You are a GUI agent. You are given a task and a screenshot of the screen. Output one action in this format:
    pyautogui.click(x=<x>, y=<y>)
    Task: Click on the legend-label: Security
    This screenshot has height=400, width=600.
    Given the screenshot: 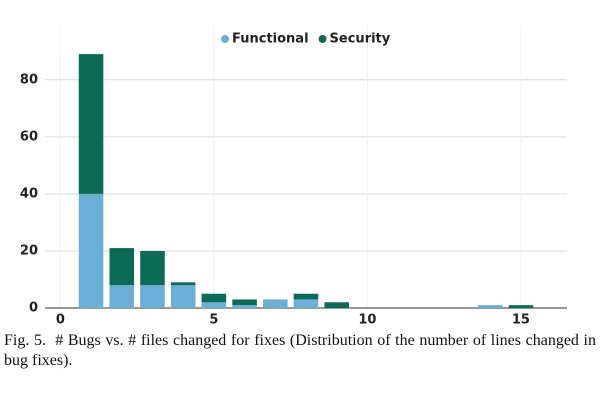 What is the action you would take?
    pyautogui.click(x=360, y=39)
    